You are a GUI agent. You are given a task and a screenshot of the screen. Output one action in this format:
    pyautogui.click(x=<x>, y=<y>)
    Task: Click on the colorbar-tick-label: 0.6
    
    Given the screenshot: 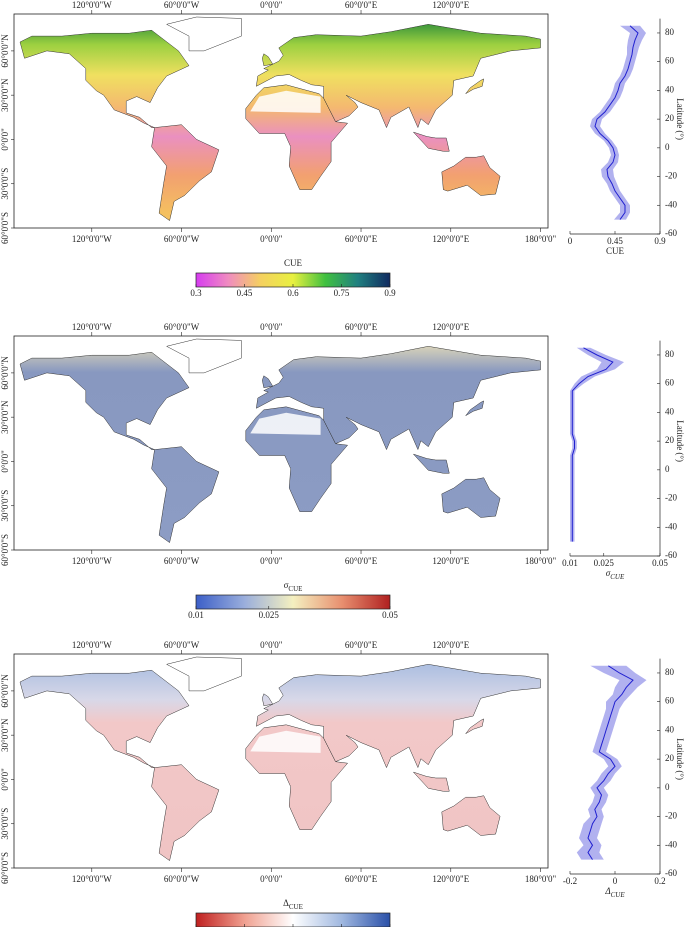 What is the action you would take?
    pyautogui.click(x=293, y=293)
    